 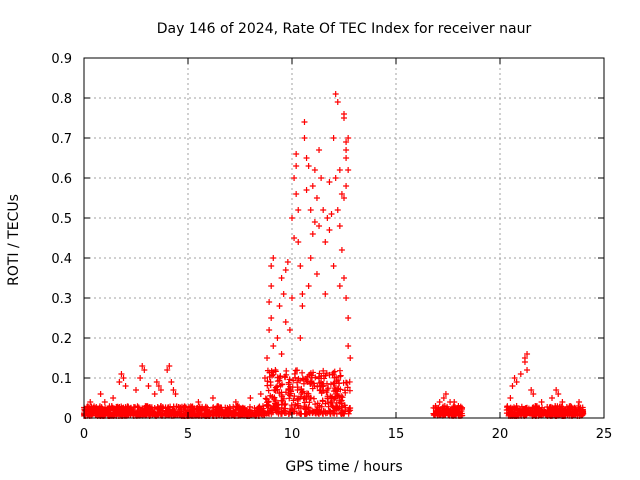 What do you see at coordinates (61, 179) in the screenshot?
I see `y-tick-label: 0.6` at bounding box center [61, 179].